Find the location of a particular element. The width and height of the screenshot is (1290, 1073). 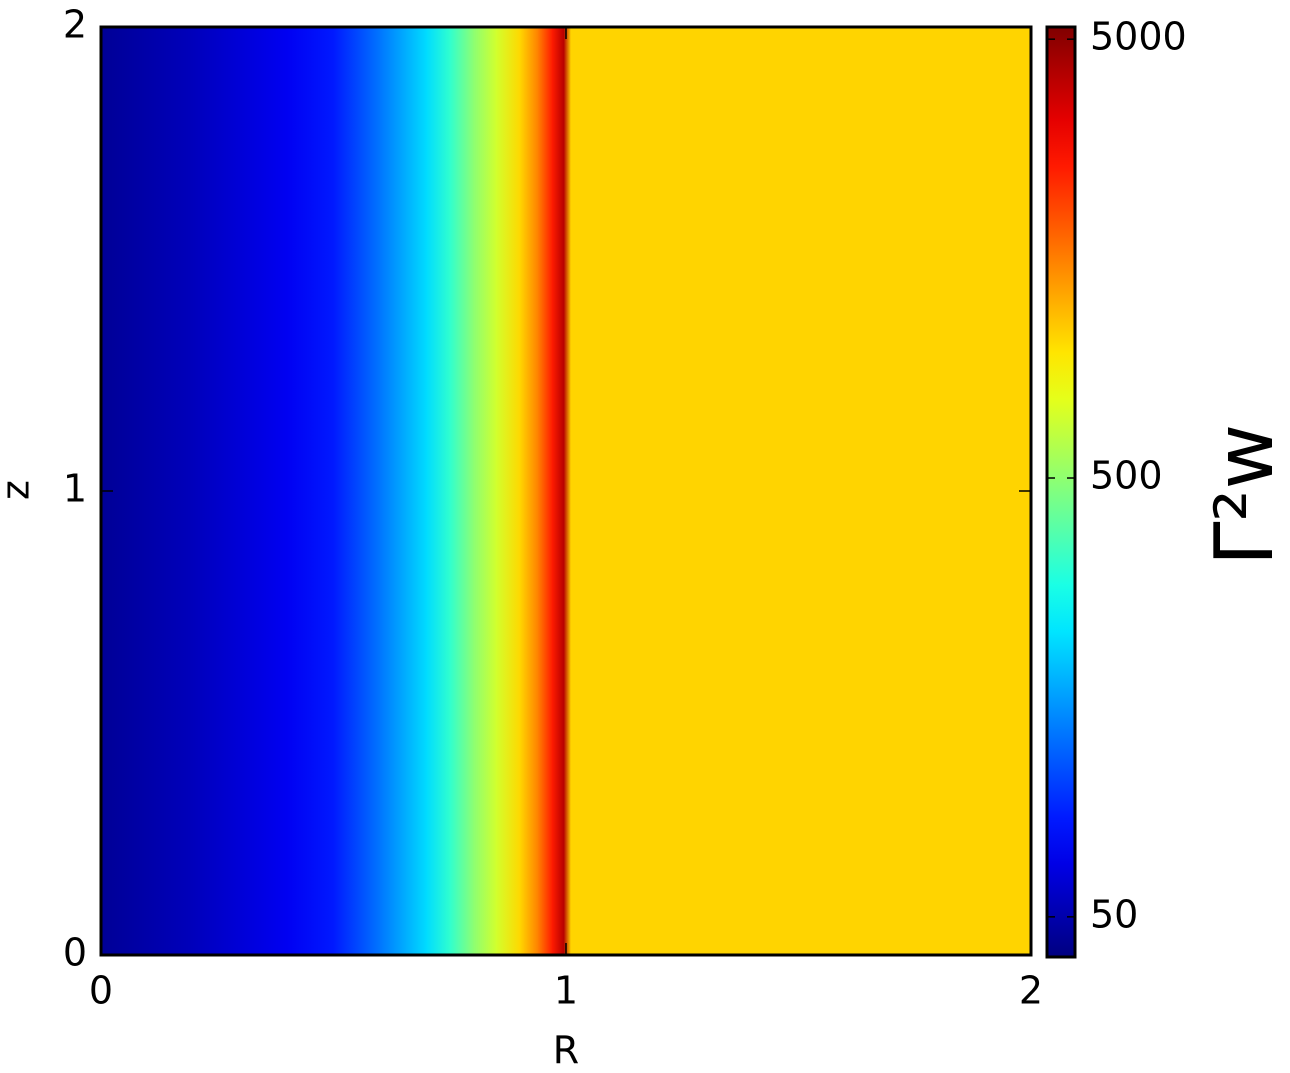

y-tick-label: 2 is located at coordinates (75, 25).